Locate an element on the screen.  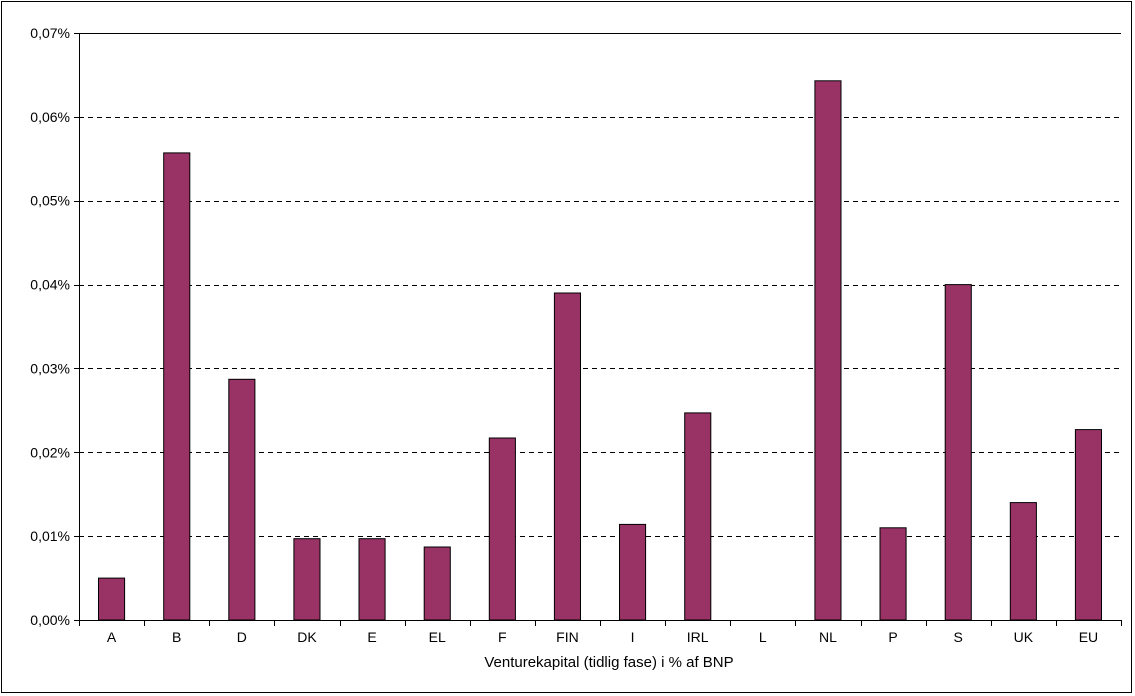
x-tick-label: L is located at coordinates (763, 637).